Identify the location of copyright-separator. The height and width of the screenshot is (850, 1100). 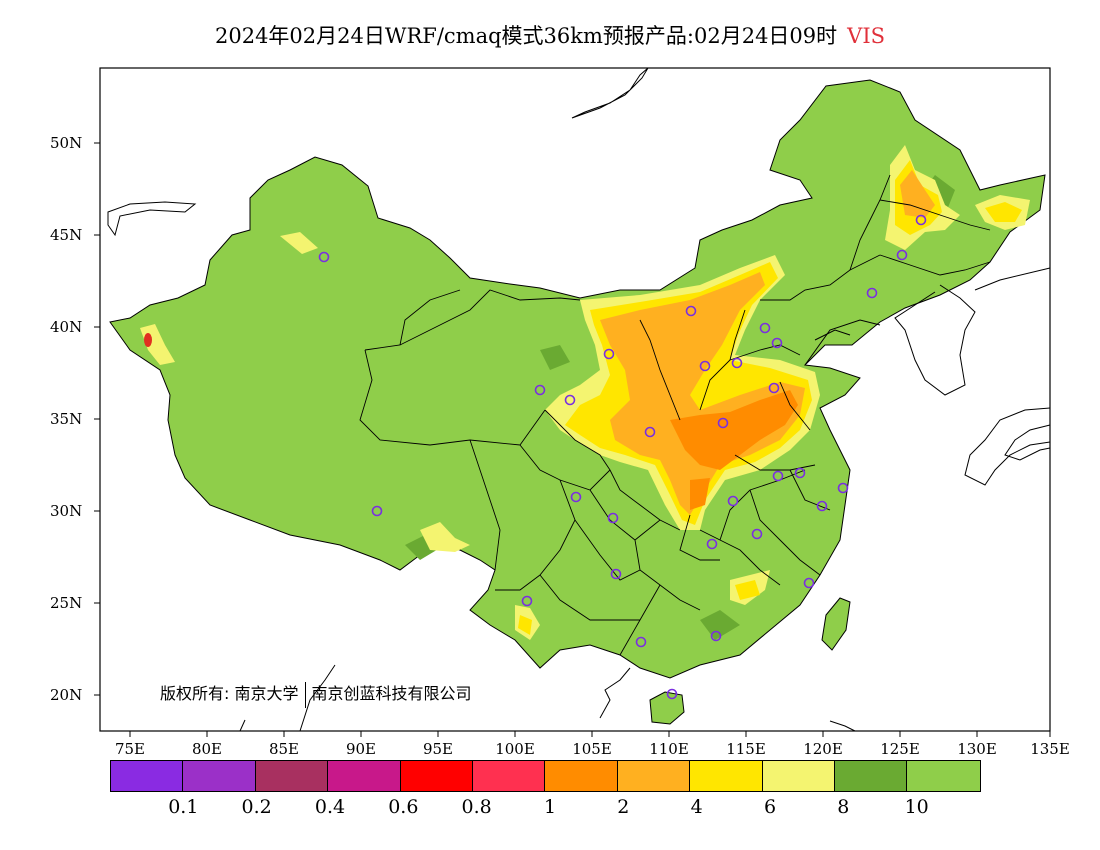
(305, 694).